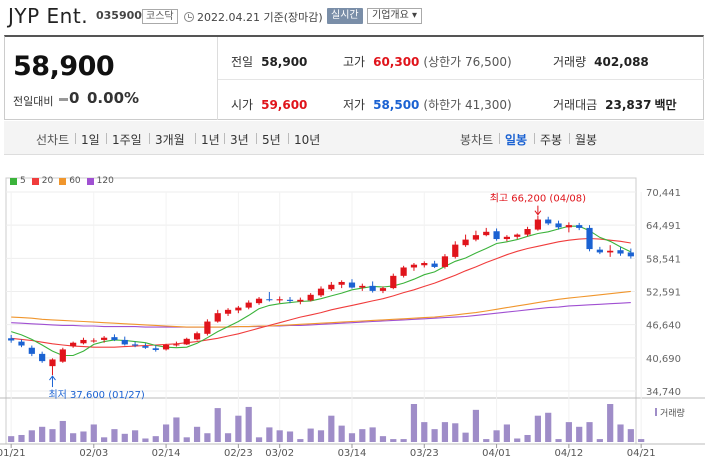  I want to click on tab-5year: 5년, so click(271, 140).